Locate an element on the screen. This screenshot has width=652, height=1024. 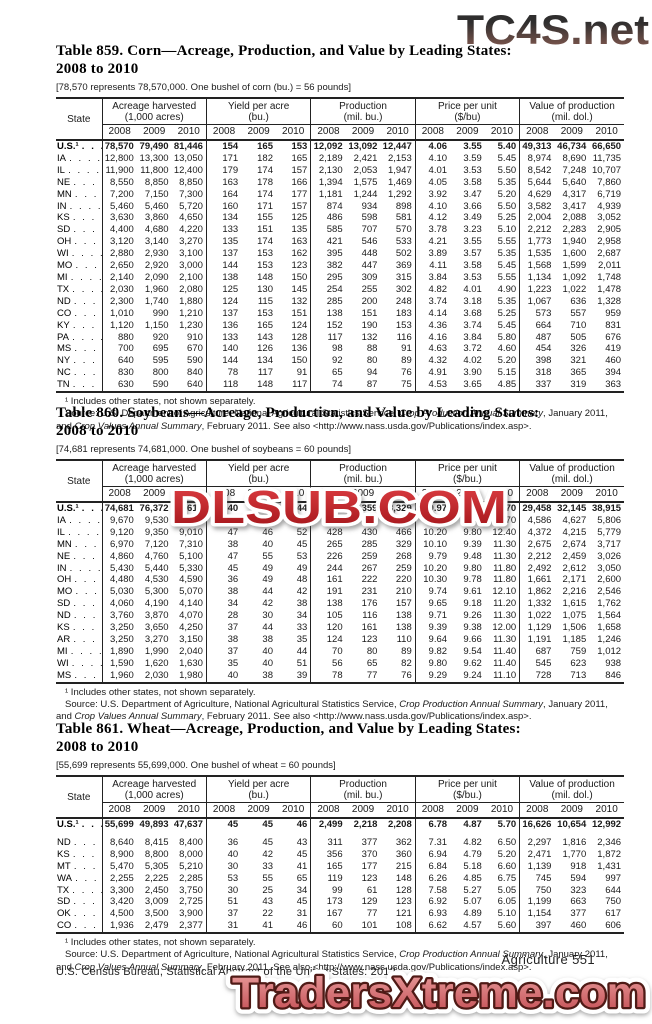
table-cell: 920 is located at coordinates (160, 337).